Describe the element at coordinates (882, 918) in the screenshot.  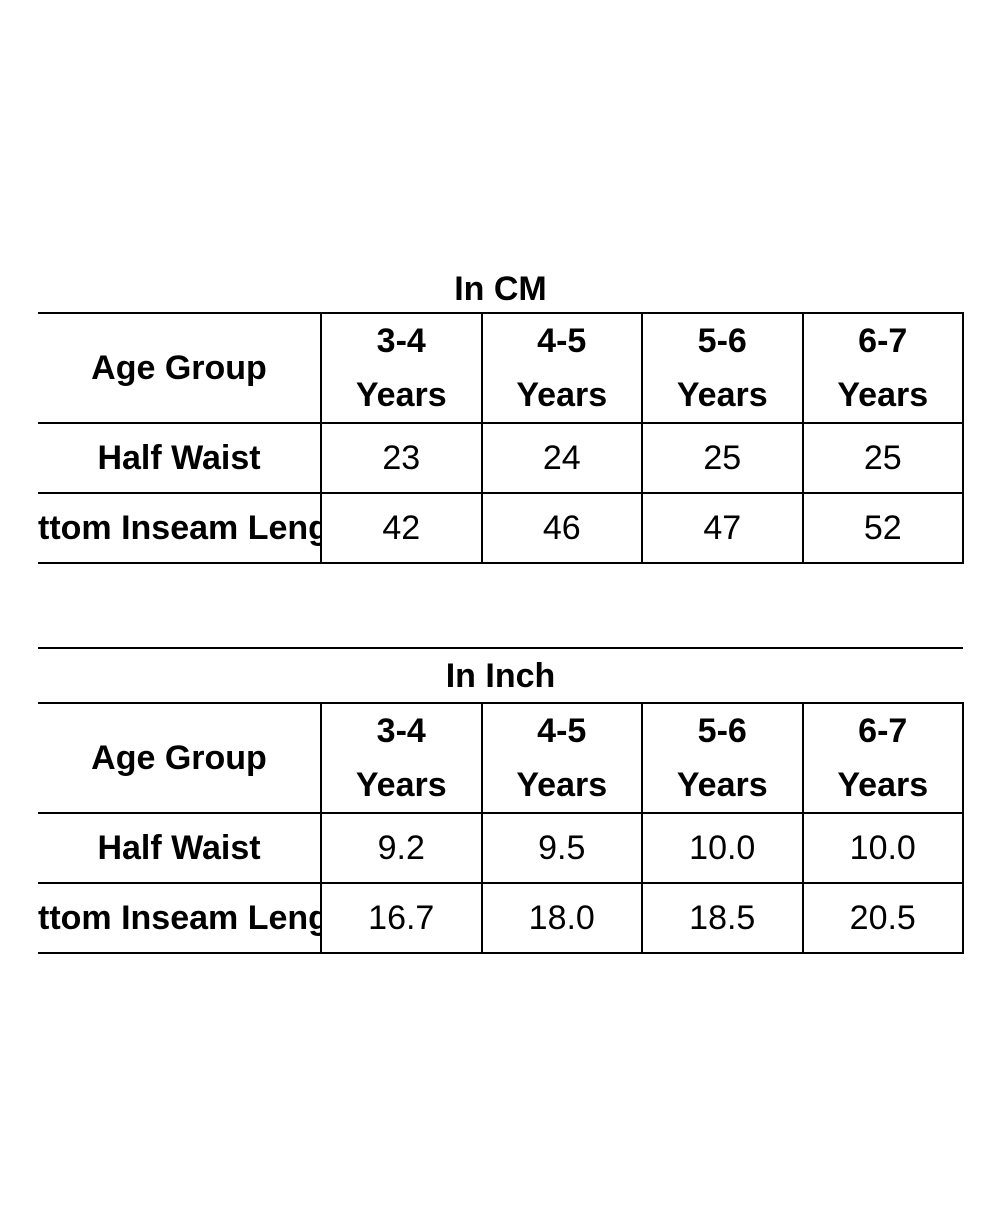
I see `table-cell: 20.5` at that location.